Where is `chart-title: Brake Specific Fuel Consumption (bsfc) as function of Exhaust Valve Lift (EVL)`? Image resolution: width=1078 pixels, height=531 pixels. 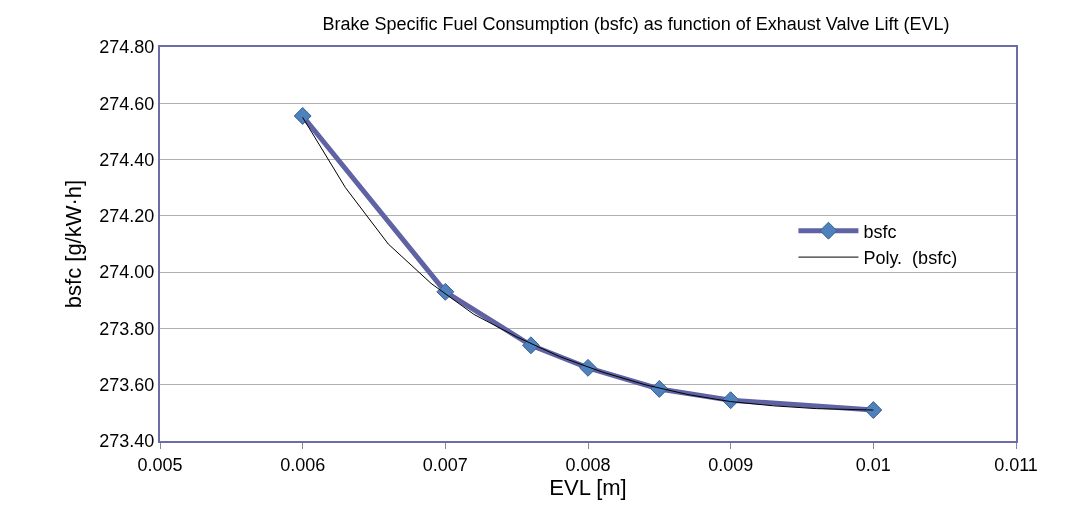
chart-title: Brake Specific Fuel Consumption (bsfc) as function of Exhaust Valve Lift (EVL) is located at coordinates (636, 24).